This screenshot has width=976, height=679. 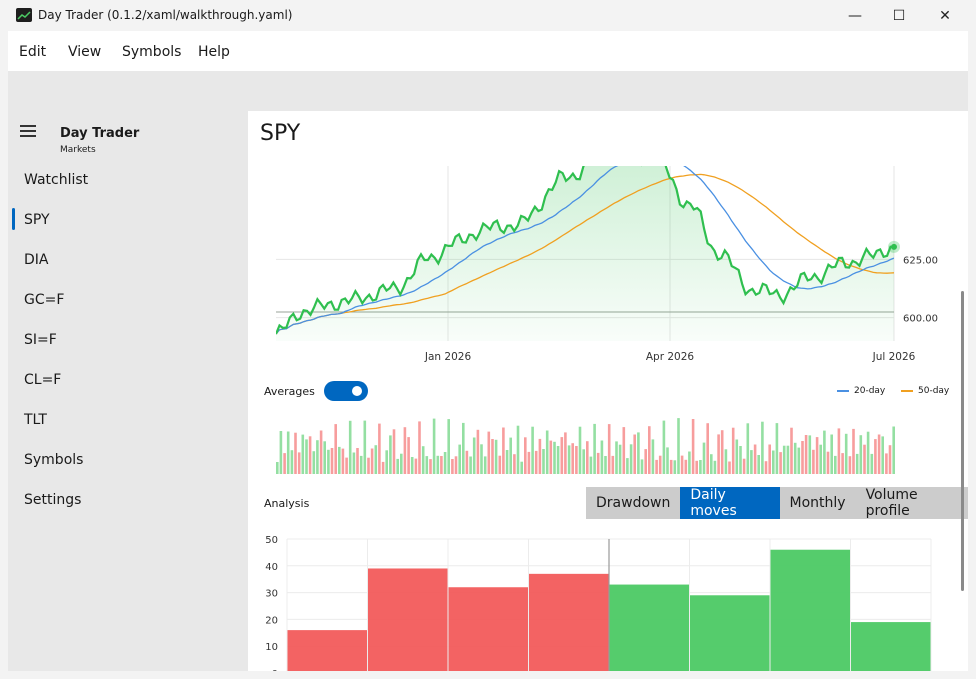 I want to click on tab-monthly: Monthly, so click(x=817, y=503).